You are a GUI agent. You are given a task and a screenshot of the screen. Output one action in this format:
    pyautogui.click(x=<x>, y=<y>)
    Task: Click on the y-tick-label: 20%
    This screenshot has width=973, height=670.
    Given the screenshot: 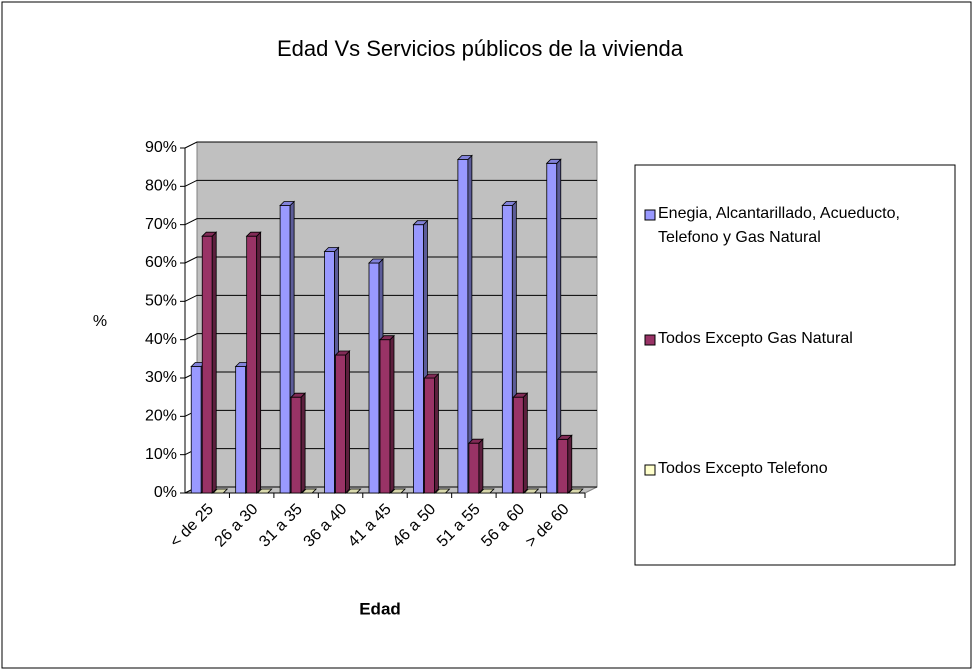 What is the action you would take?
    pyautogui.click(x=161, y=416)
    